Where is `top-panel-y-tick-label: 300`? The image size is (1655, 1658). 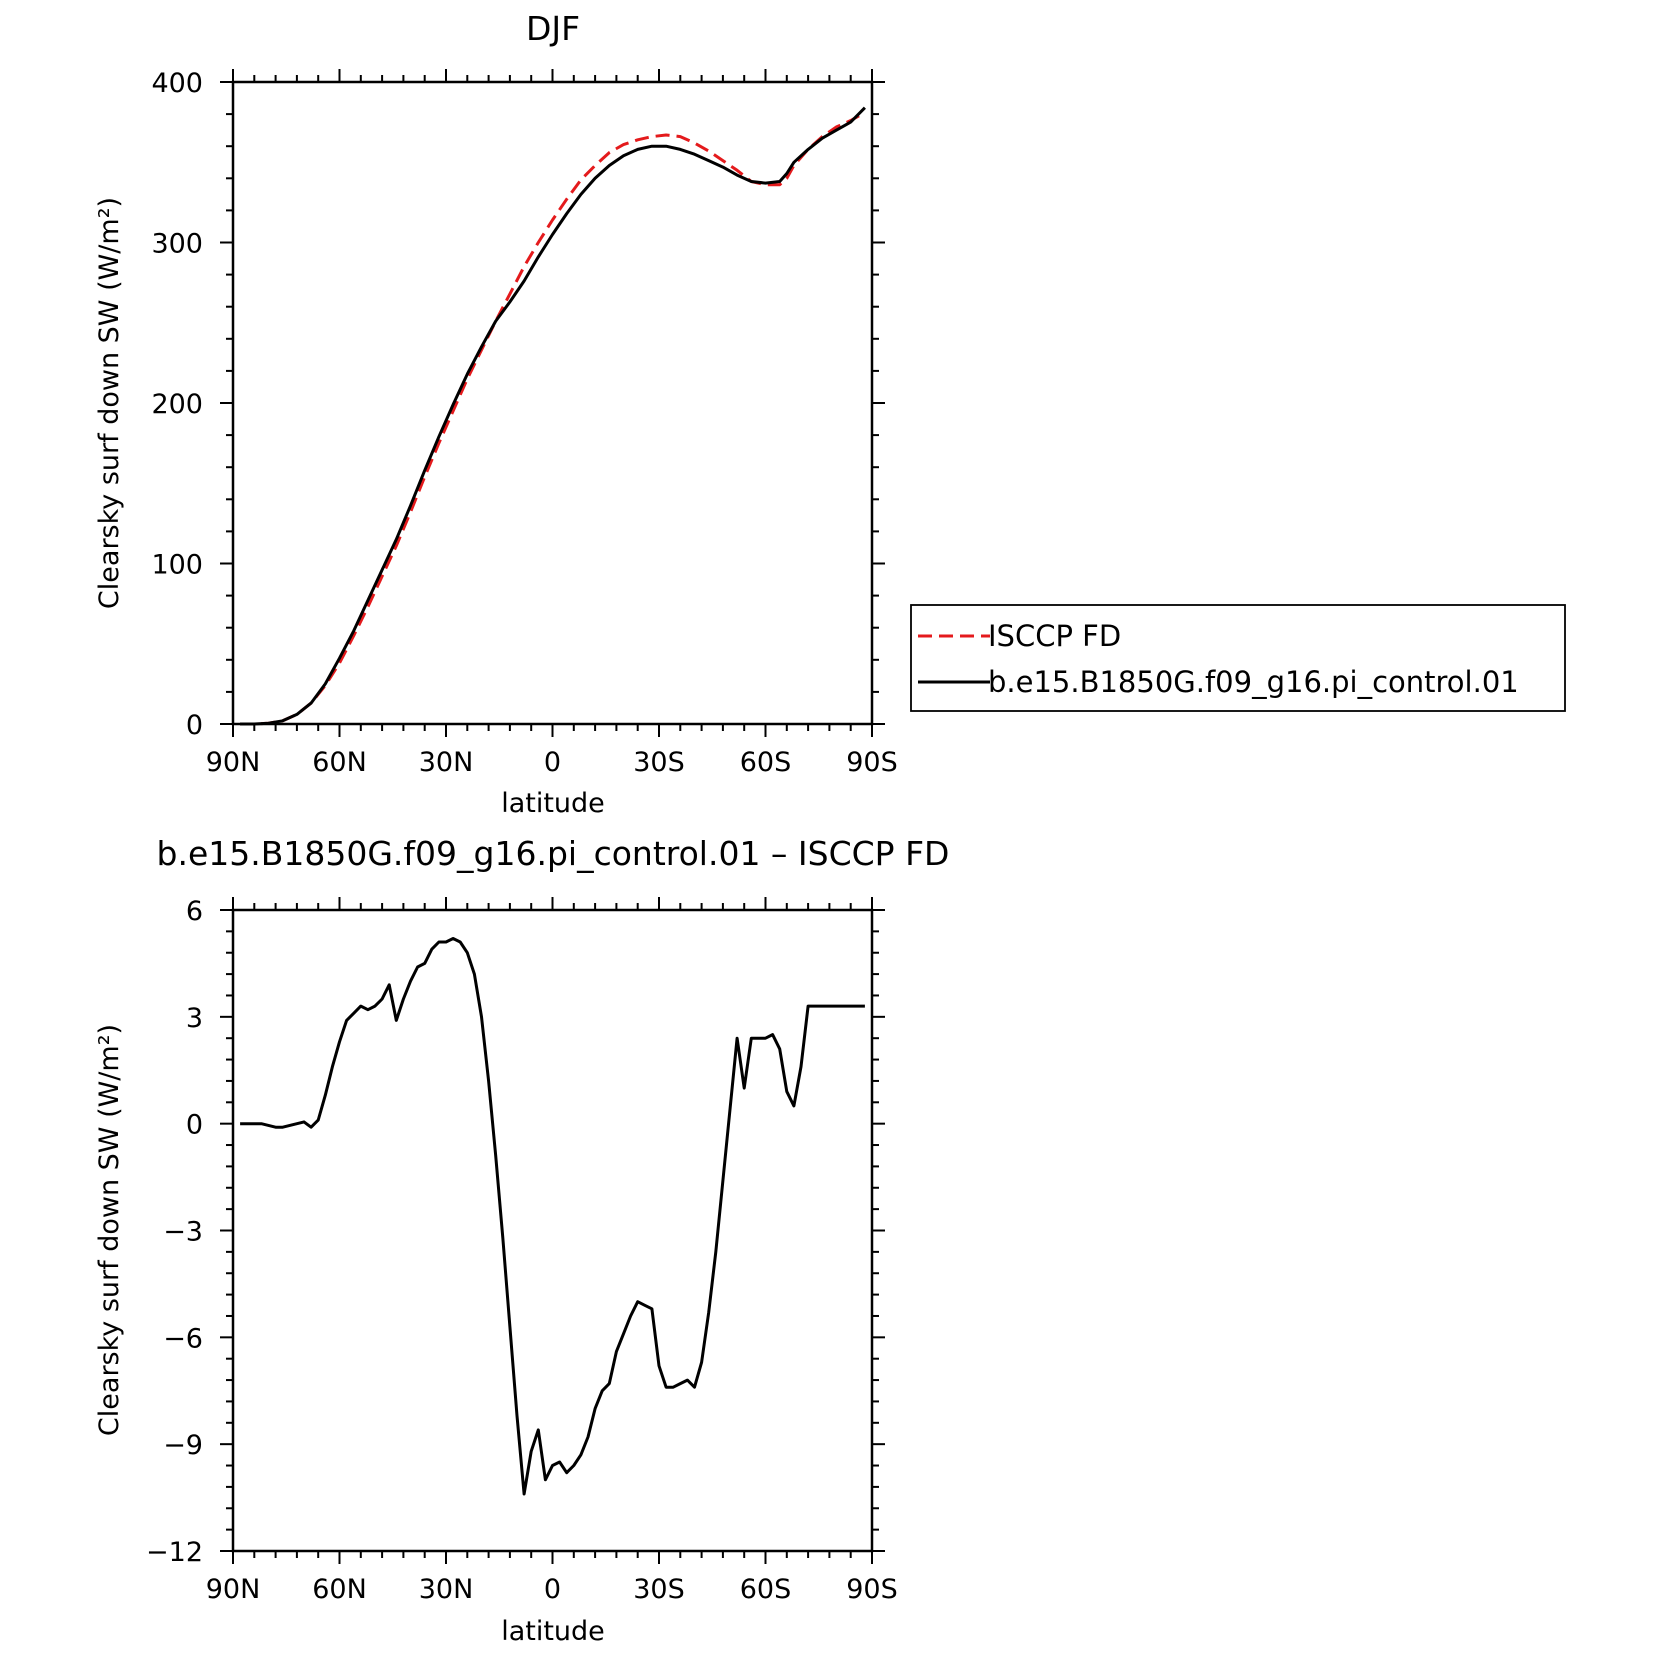 top-panel-y-tick-label: 300 is located at coordinates (177, 244).